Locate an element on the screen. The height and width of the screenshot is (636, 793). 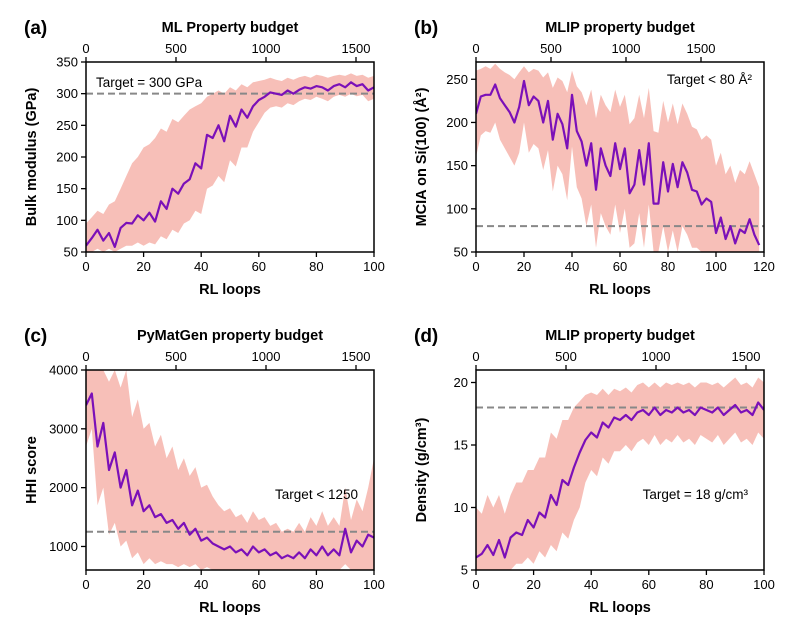
y-tick-label: 4000 is located at coordinates (63, 370).